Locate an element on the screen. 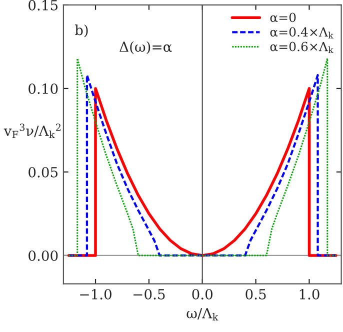 The width and height of the screenshot is (343, 332). x-axis-title: ω/Λ$_{k}$ is located at coordinates (202, 314).